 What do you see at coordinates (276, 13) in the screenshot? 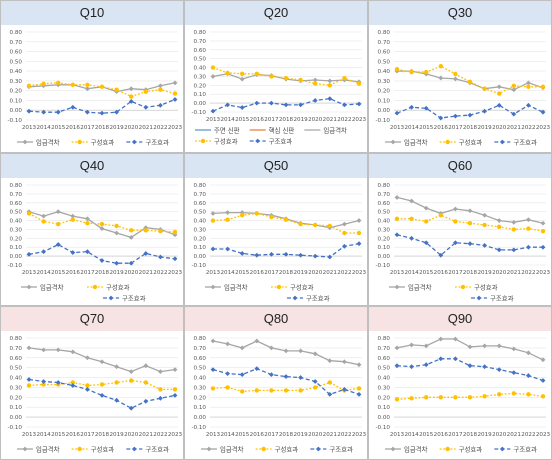
I see `chart-title: Q20` at bounding box center [276, 13].